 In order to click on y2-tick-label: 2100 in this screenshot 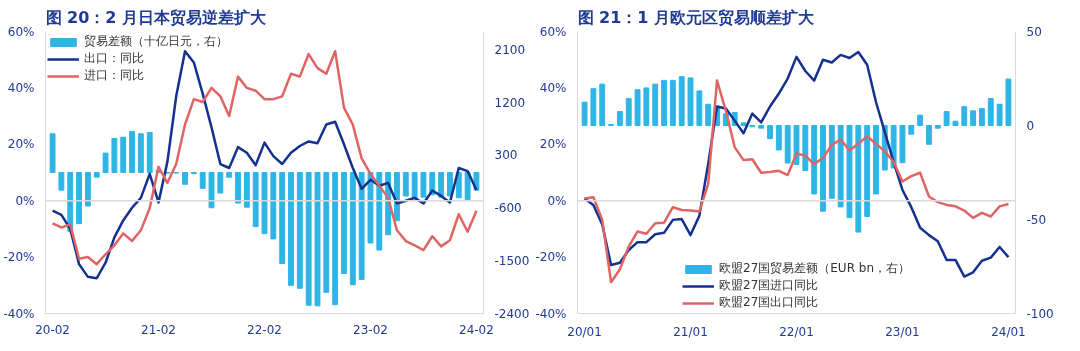, I will do `click(510, 49)`.